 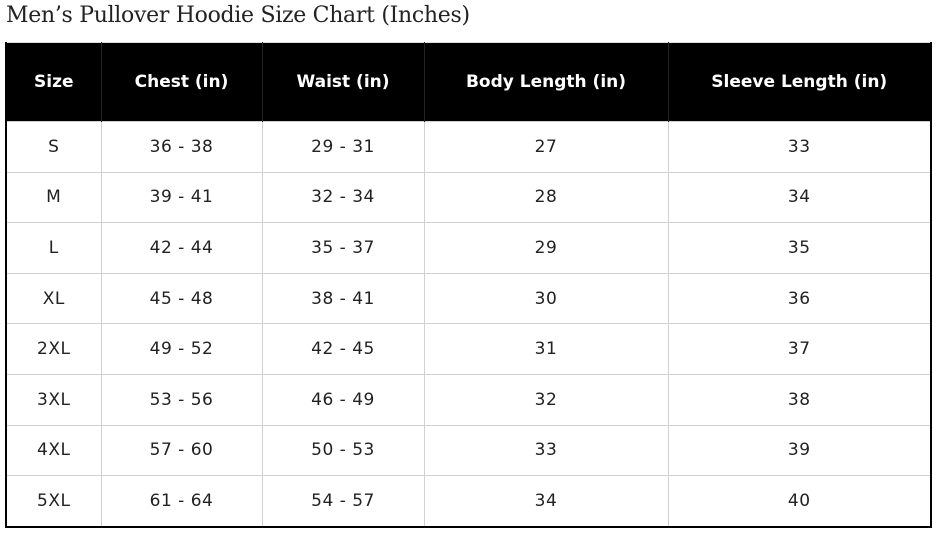 I want to click on table-cell: 2XL, so click(x=54, y=349).